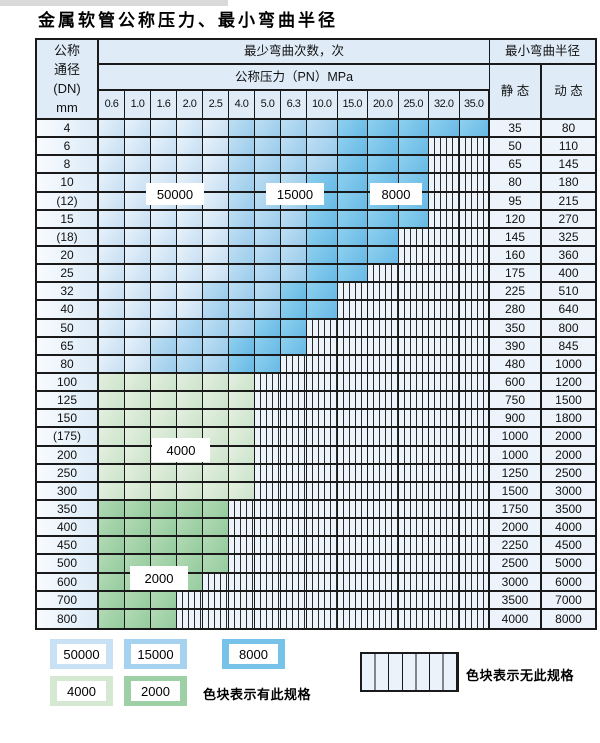 The height and width of the screenshot is (743, 600). I want to click on legend-no-spec-text: 色块表示无此规格, so click(520, 675).